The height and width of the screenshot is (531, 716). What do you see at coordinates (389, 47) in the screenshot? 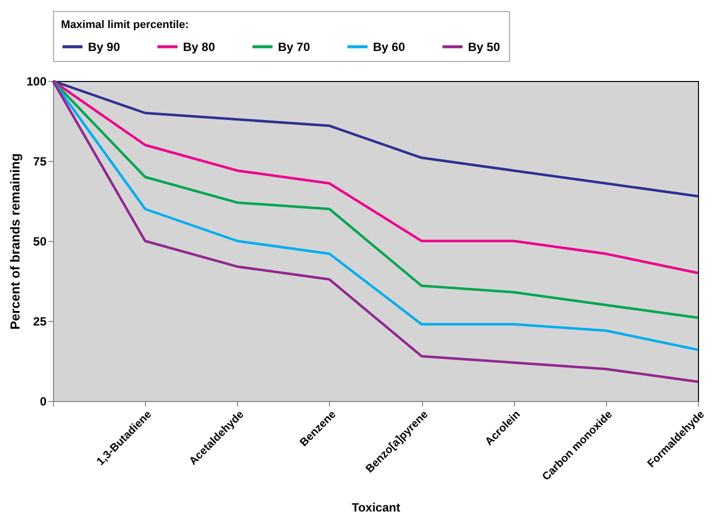
I see `legend-label: By 60` at bounding box center [389, 47].